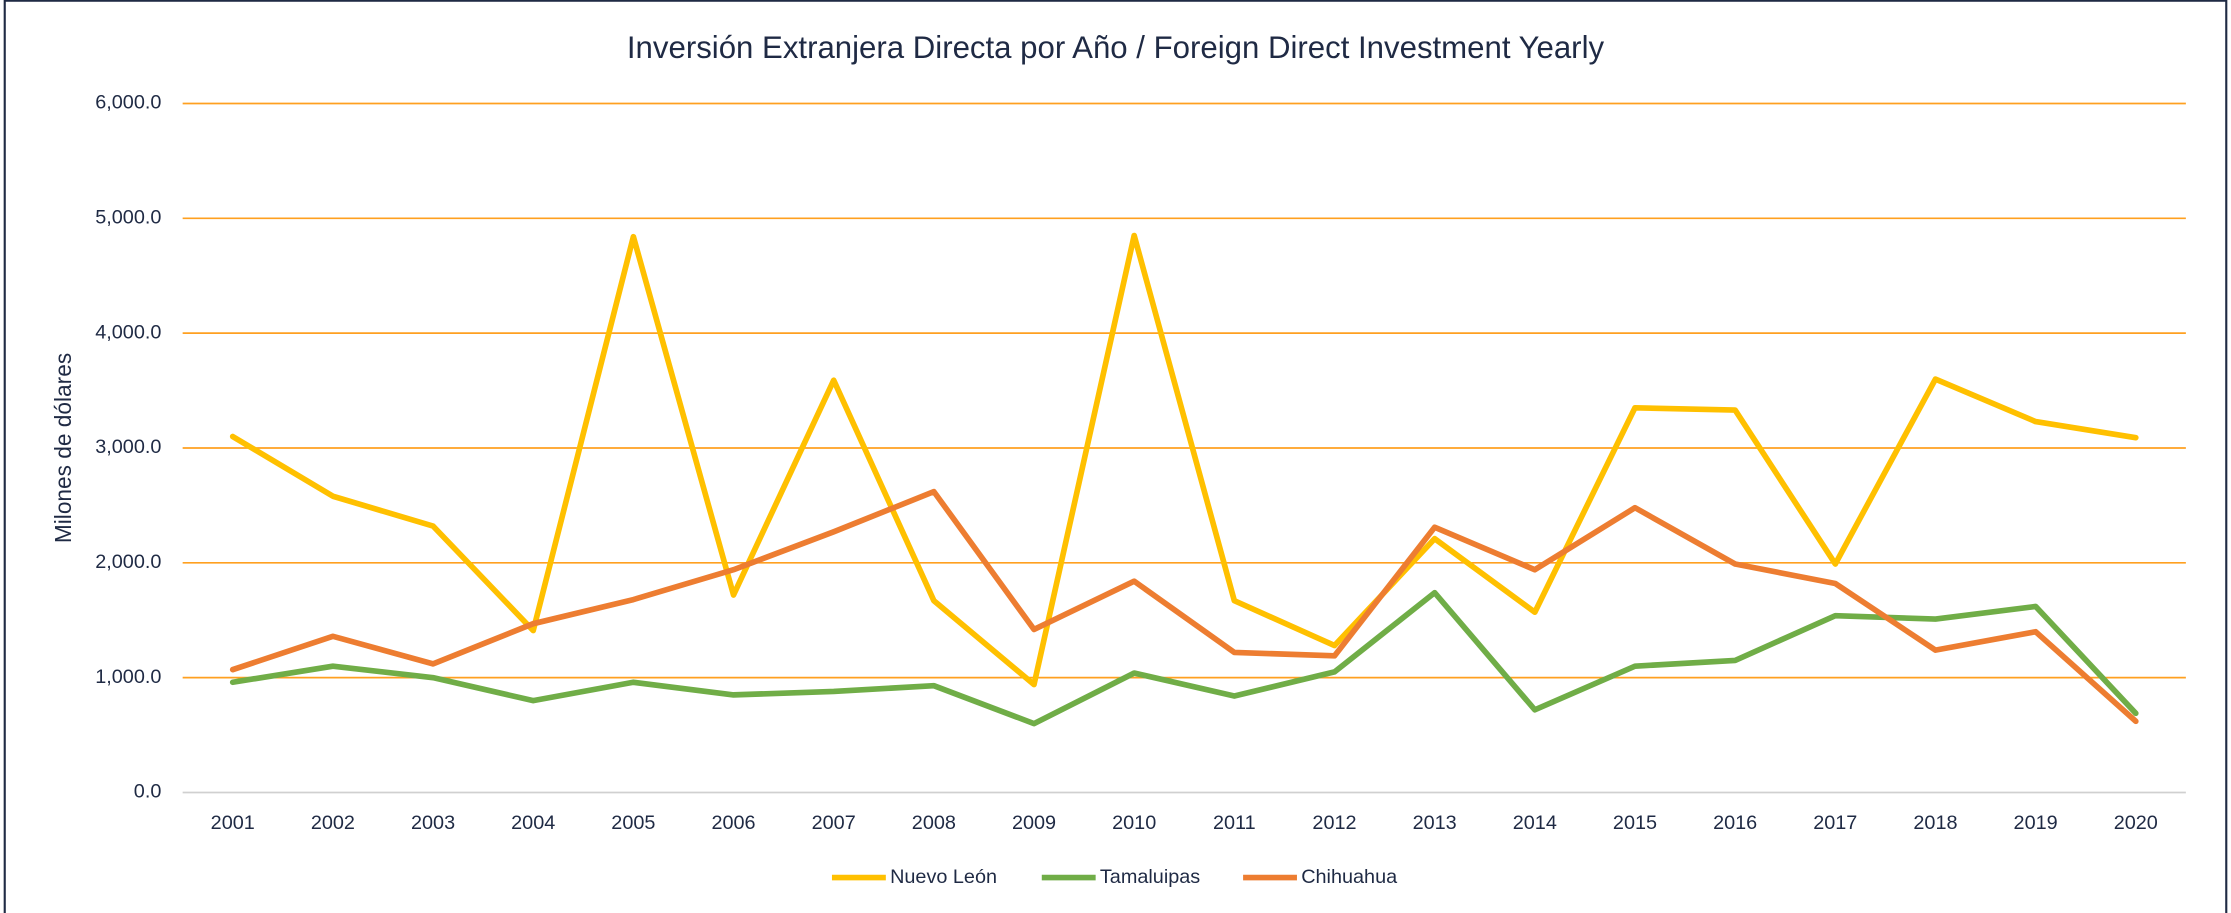  Describe the element at coordinates (1835, 823) in the screenshot. I see `x-tick-label: 2017` at that location.